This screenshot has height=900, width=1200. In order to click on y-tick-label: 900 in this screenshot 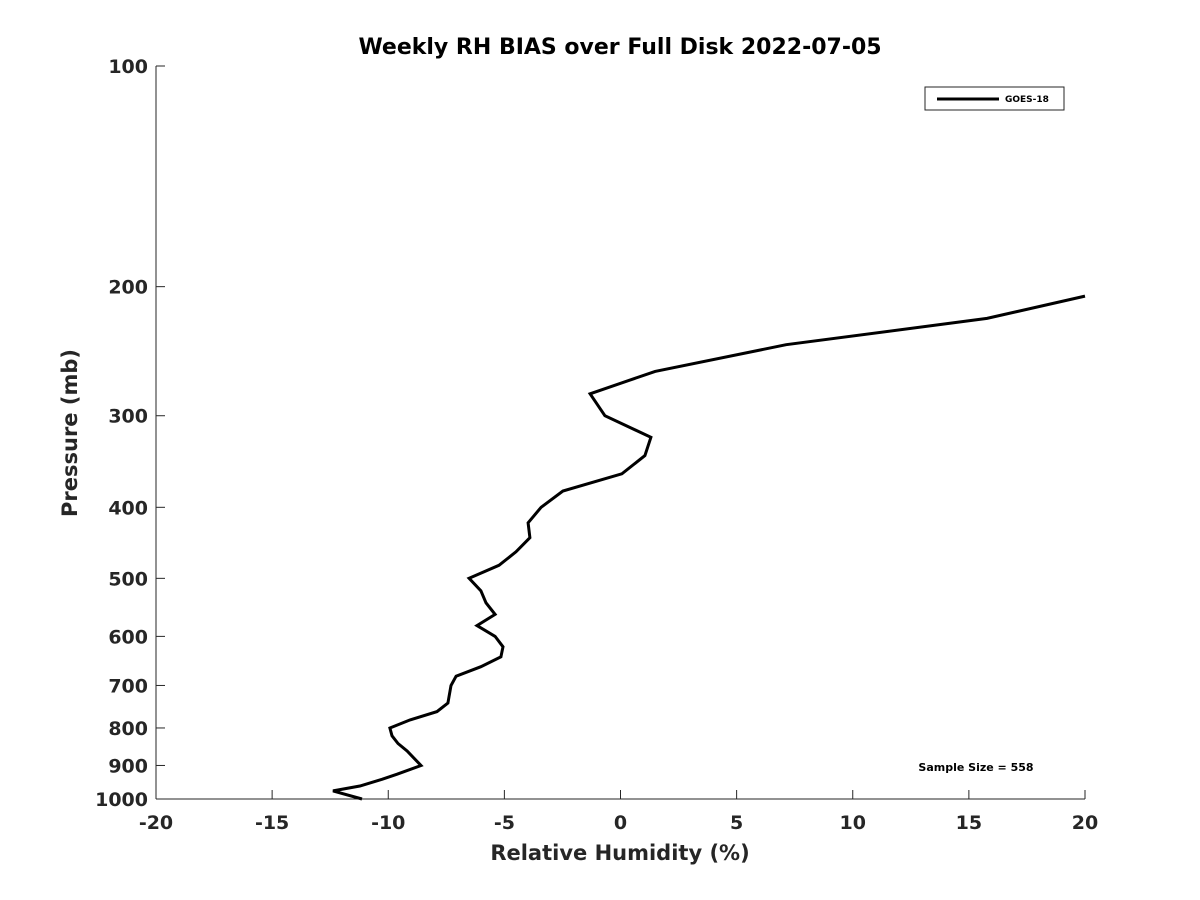, I will do `click(128, 766)`.